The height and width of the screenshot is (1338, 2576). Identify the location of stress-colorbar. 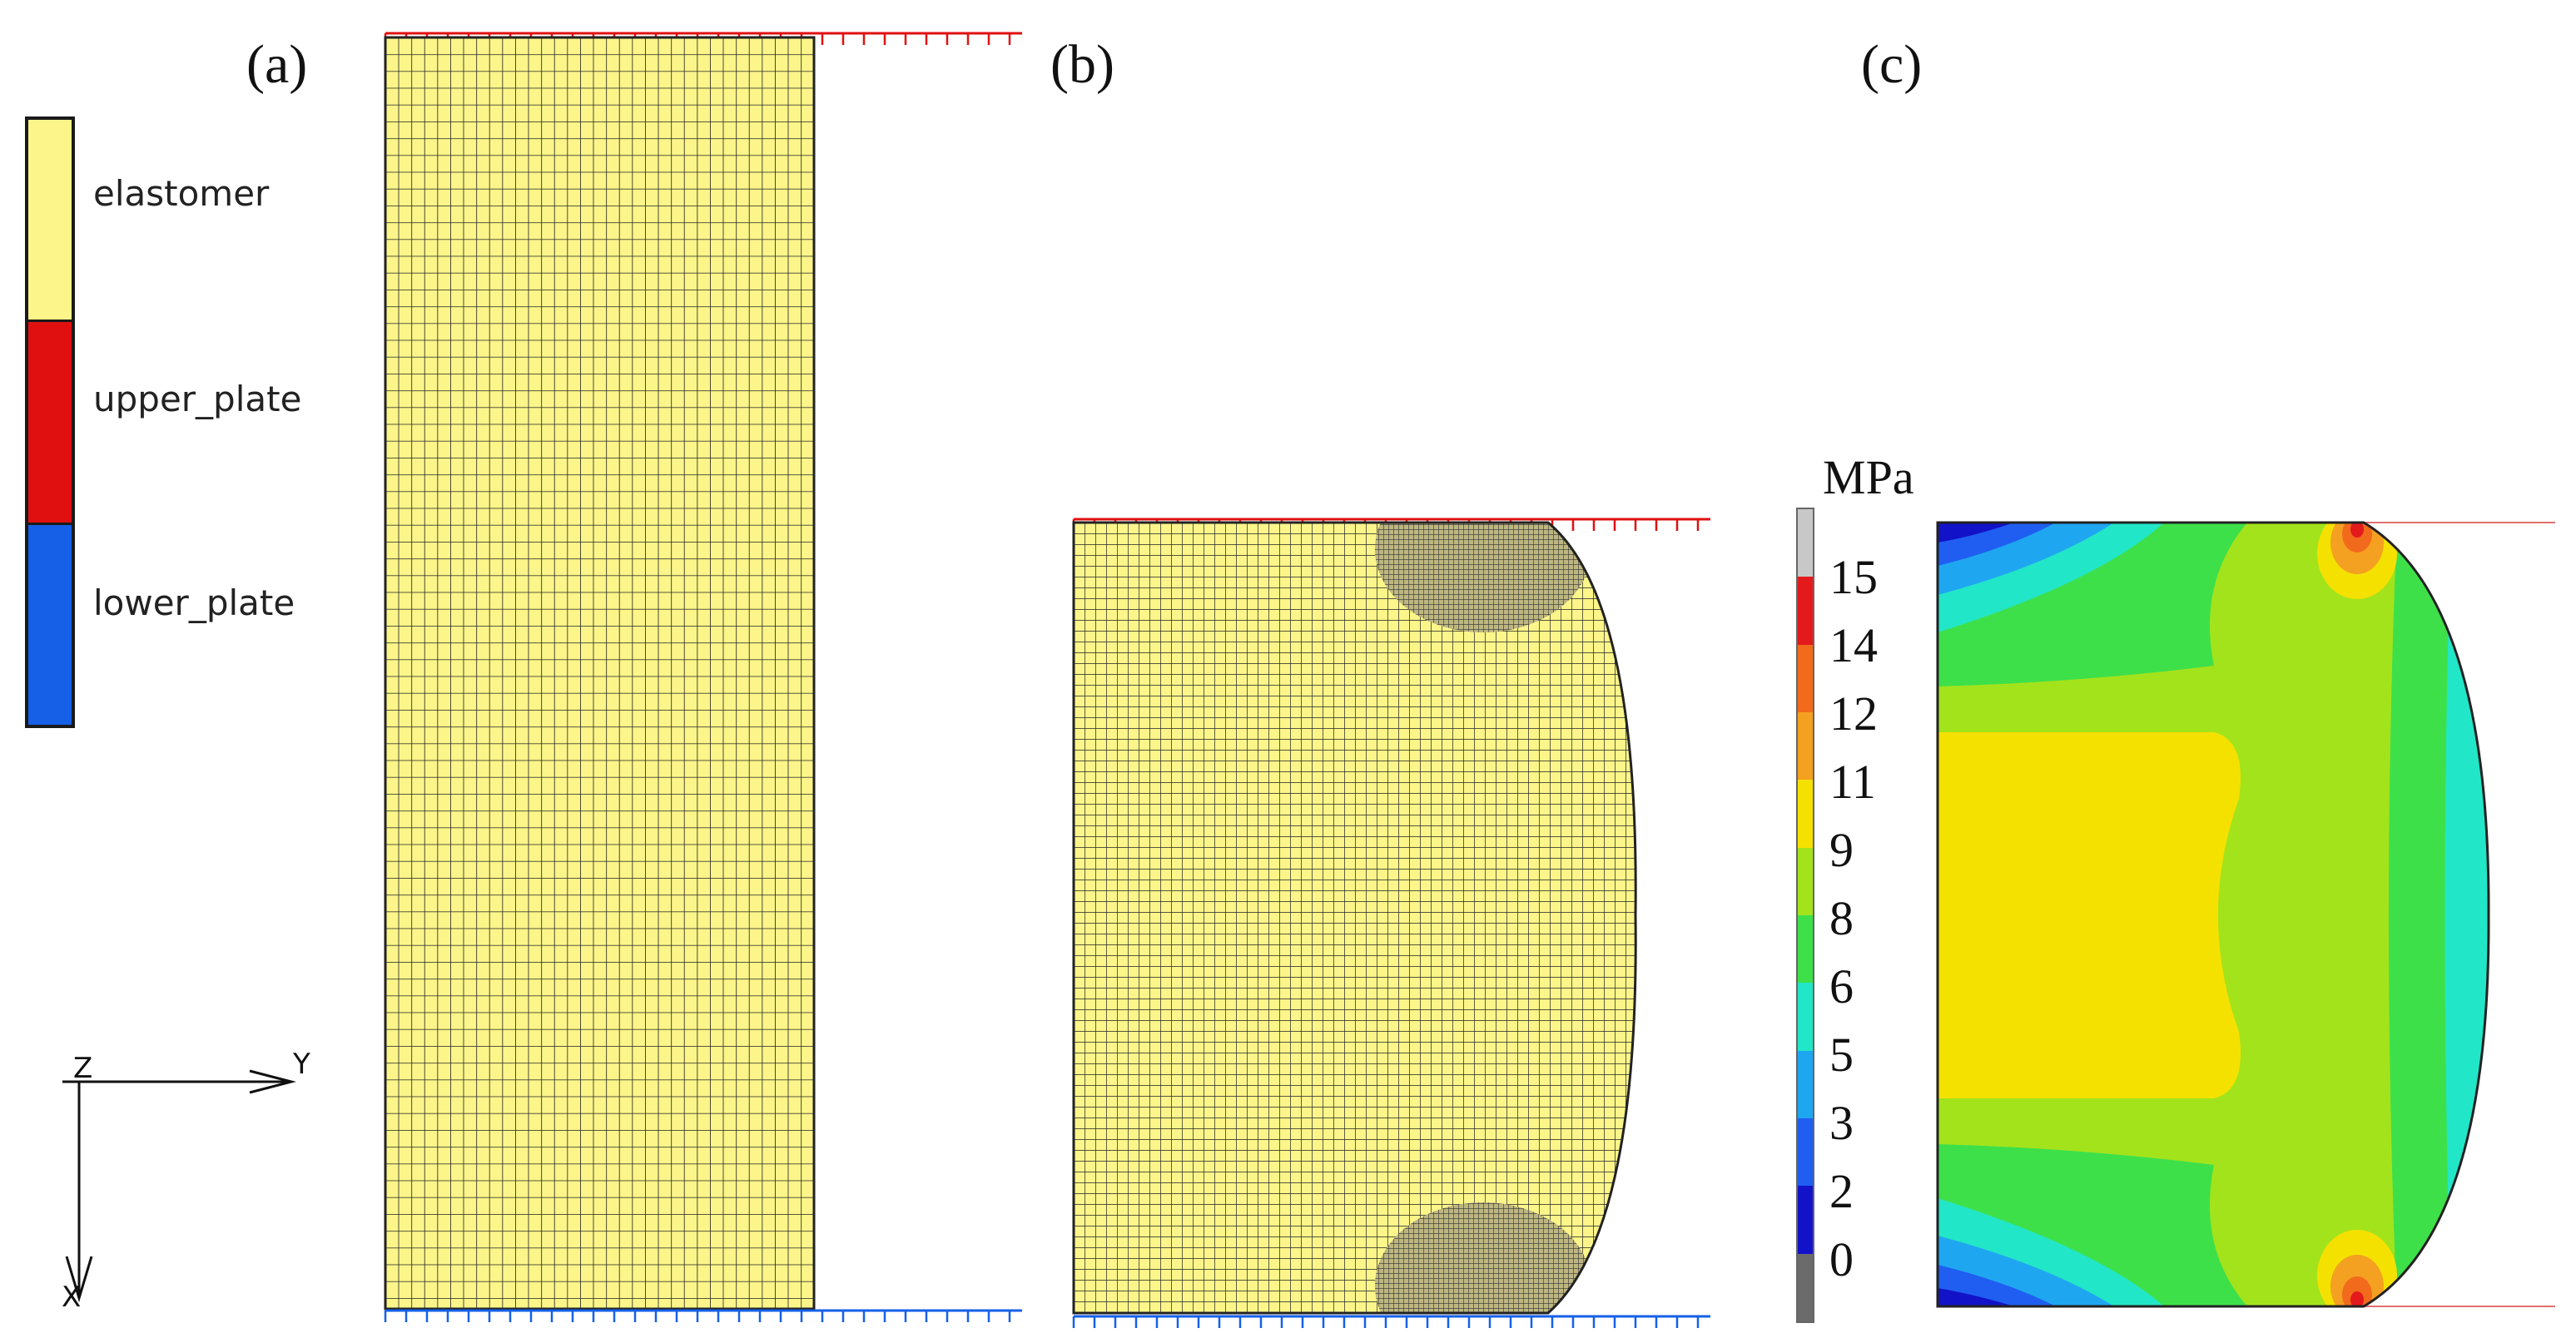
(1805, 915).